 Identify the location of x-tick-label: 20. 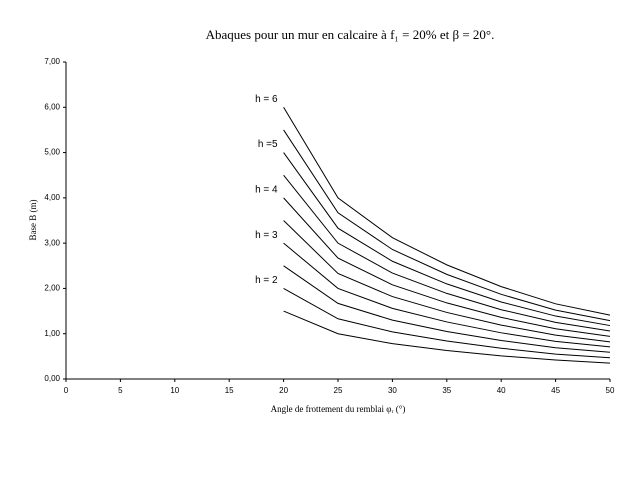
(283, 390).